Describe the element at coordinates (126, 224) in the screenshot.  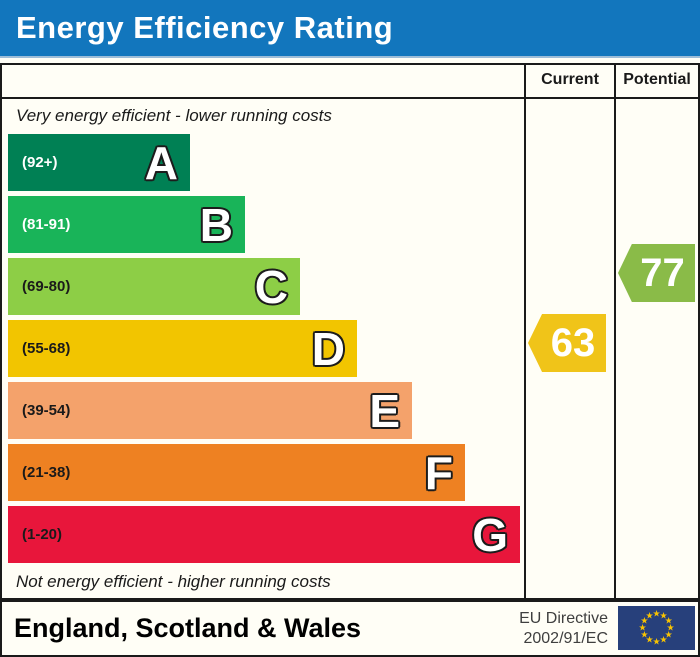
I see `band-row-B: (81-91) B` at that location.